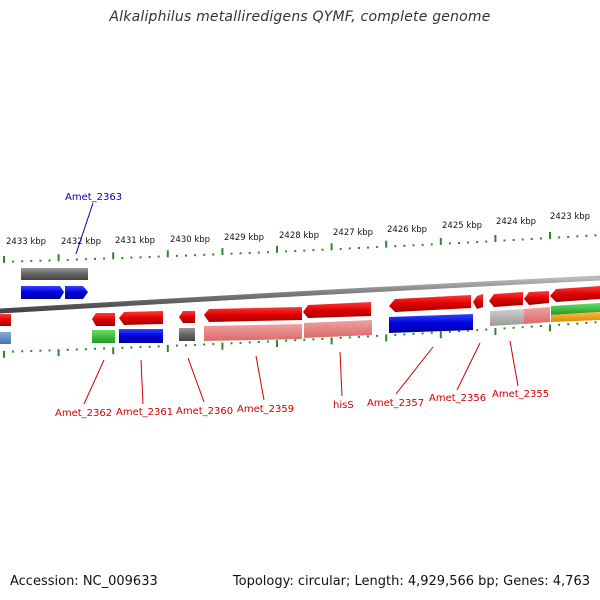  Describe the element at coordinates (337, 310) in the screenshot. I see `gene-arrow-hisS` at that location.